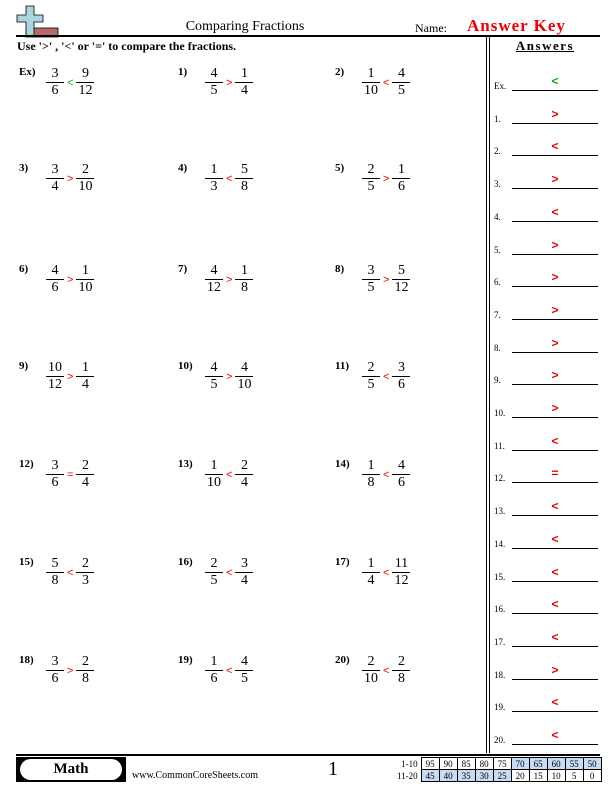 The width and height of the screenshot is (612, 792). What do you see at coordinates (497, 151) in the screenshot?
I see `answer-label: 2.` at bounding box center [497, 151].